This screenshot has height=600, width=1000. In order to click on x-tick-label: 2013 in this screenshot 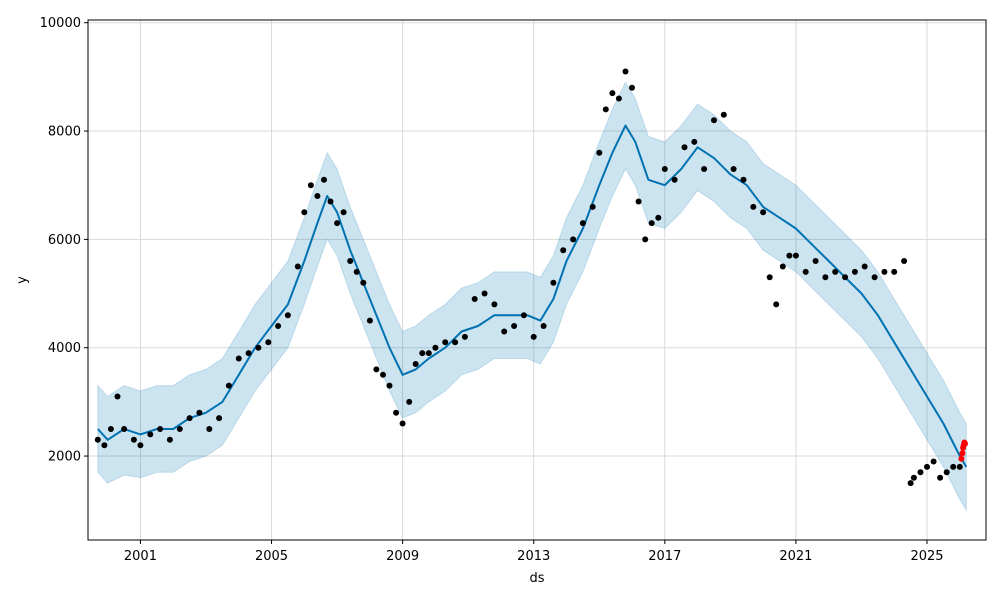, I will do `click(533, 556)`.